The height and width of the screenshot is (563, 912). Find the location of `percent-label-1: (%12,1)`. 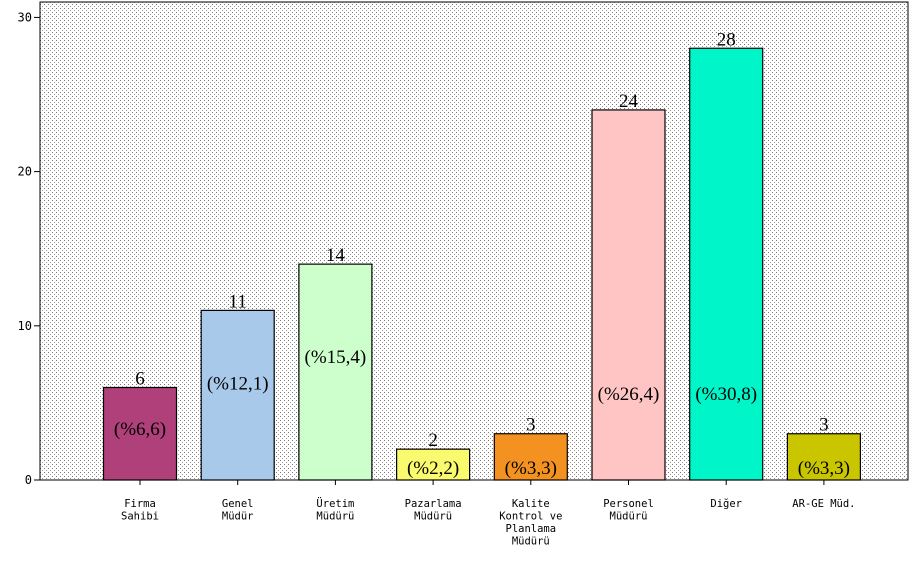

percent-label-1: (%12,1) is located at coordinates (238, 383).